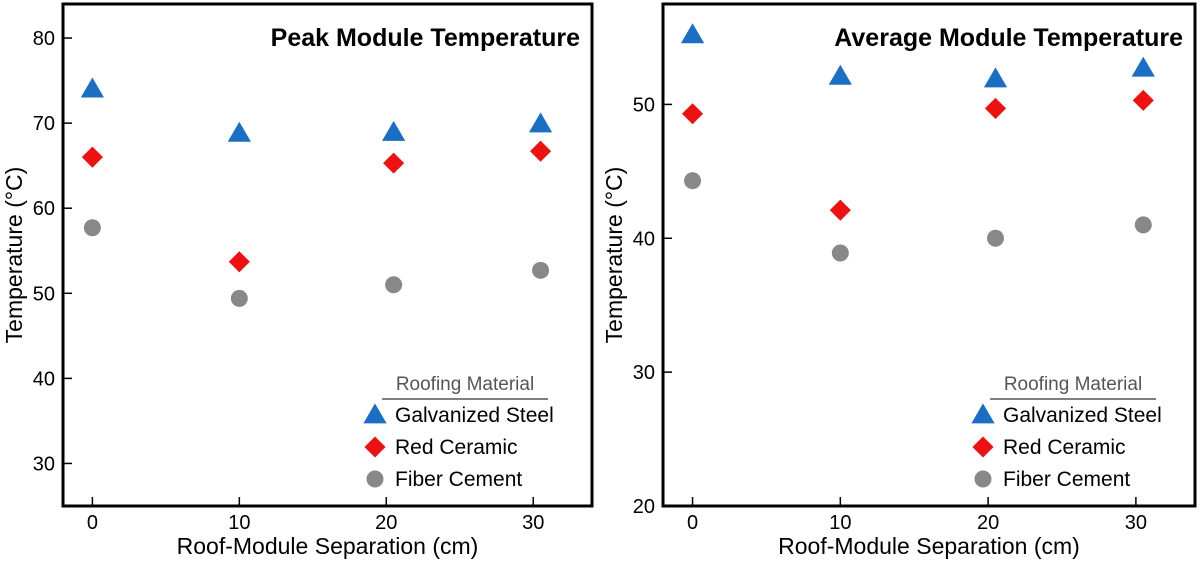 This screenshot has height=562, width=1200. I want to click on chart-title: Peak Module Temperature, so click(425, 38).